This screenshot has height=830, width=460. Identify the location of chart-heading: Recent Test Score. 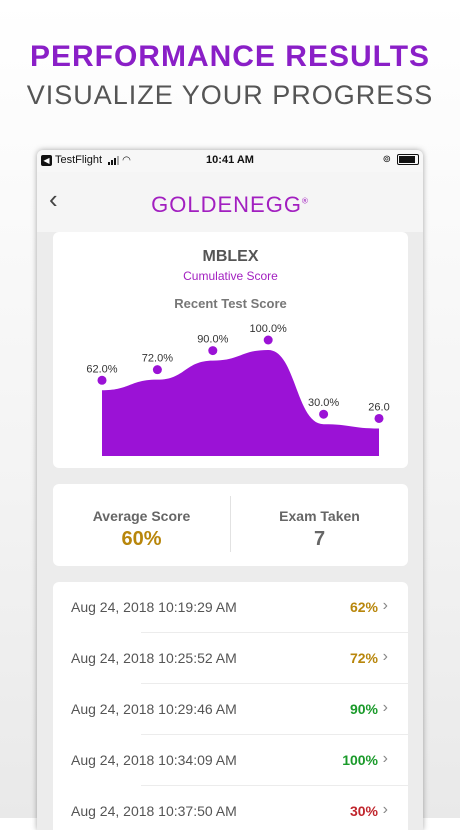
(230, 303).